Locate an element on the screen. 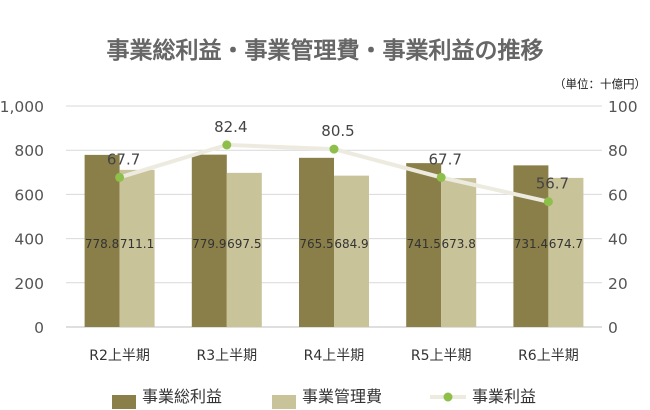 This screenshot has width=650, height=410. y2-tick-label: 0 is located at coordinates (613, 328).